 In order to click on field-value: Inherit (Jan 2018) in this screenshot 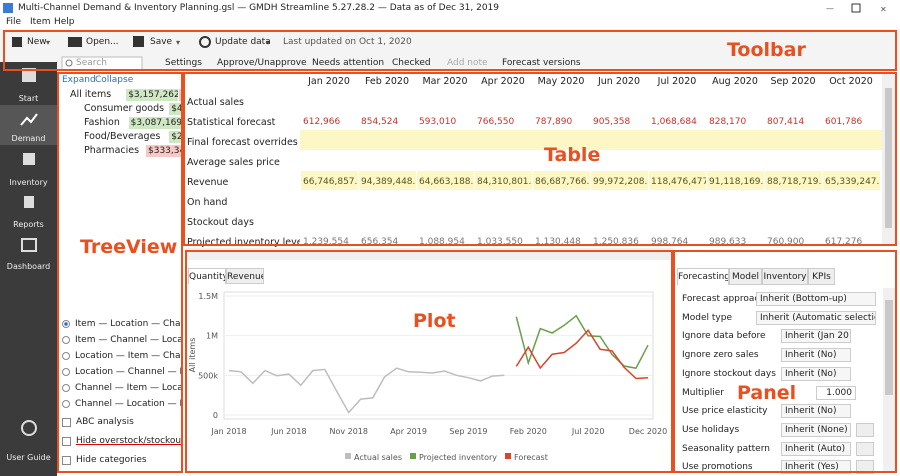, I will do `click(816, 336)`.